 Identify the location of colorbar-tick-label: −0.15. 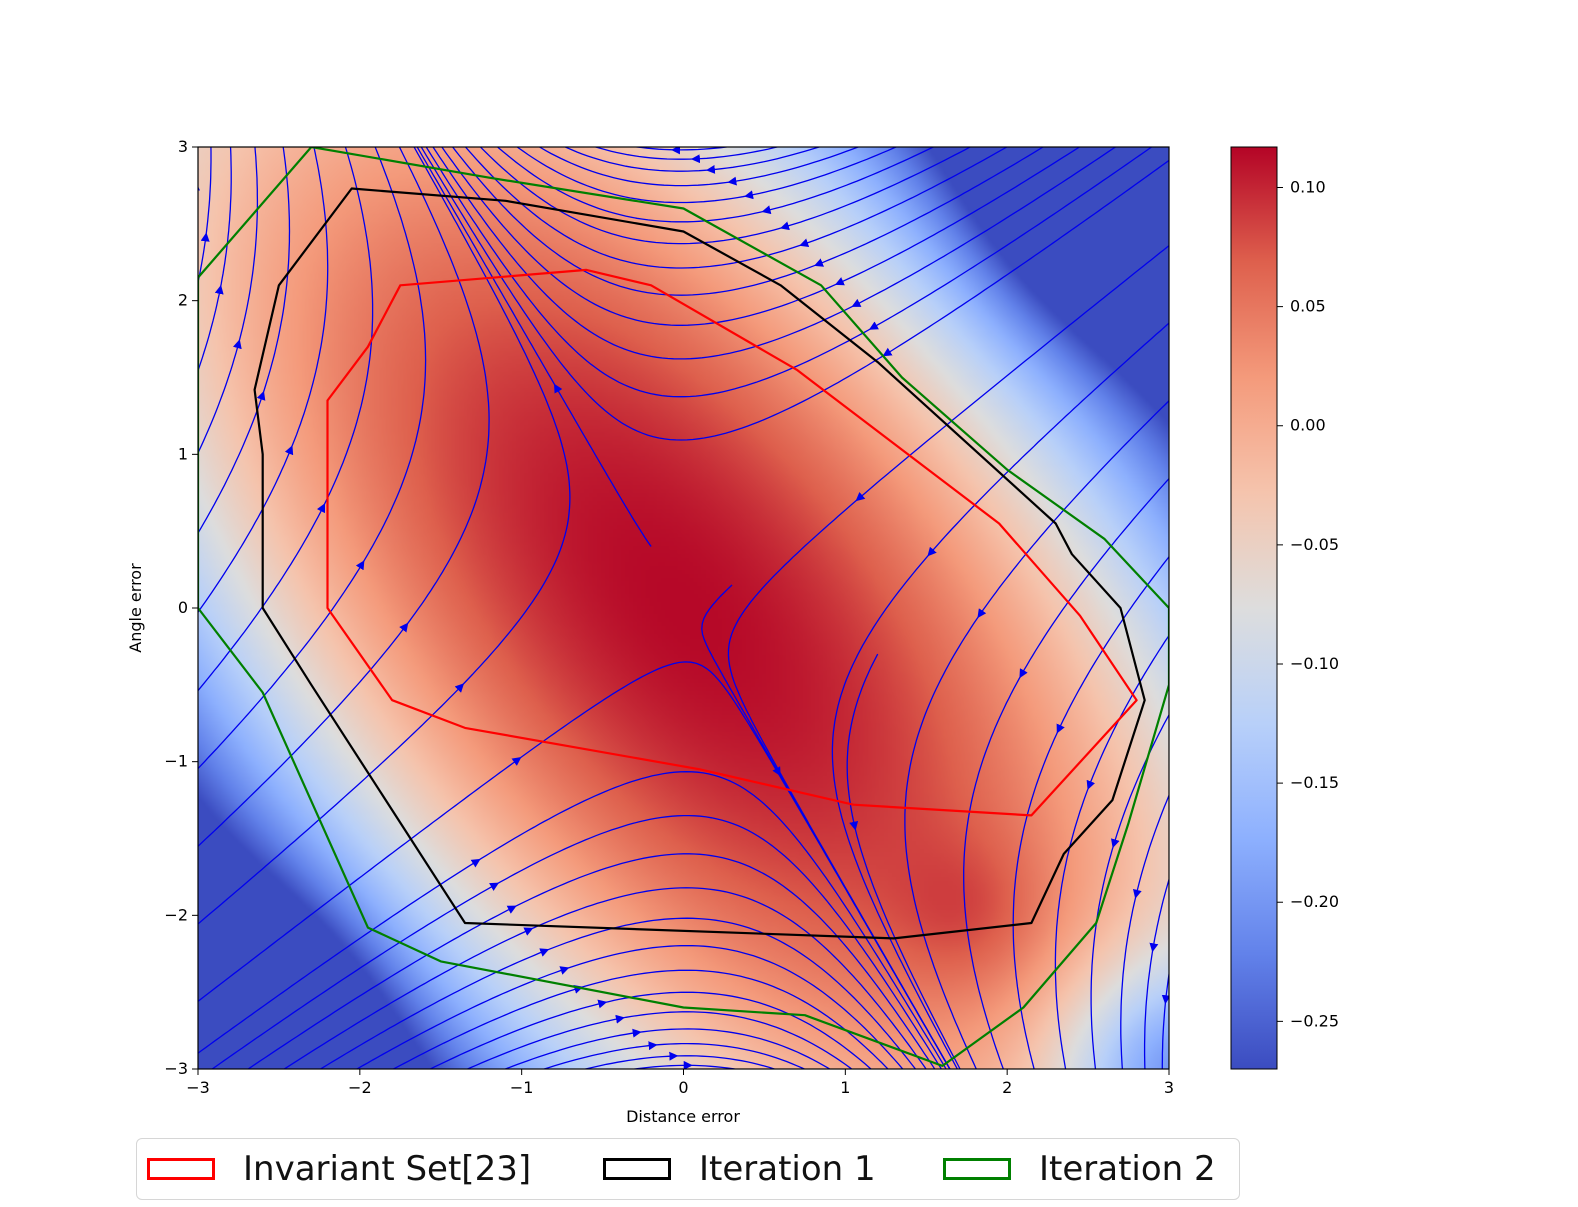
(1314, 782).